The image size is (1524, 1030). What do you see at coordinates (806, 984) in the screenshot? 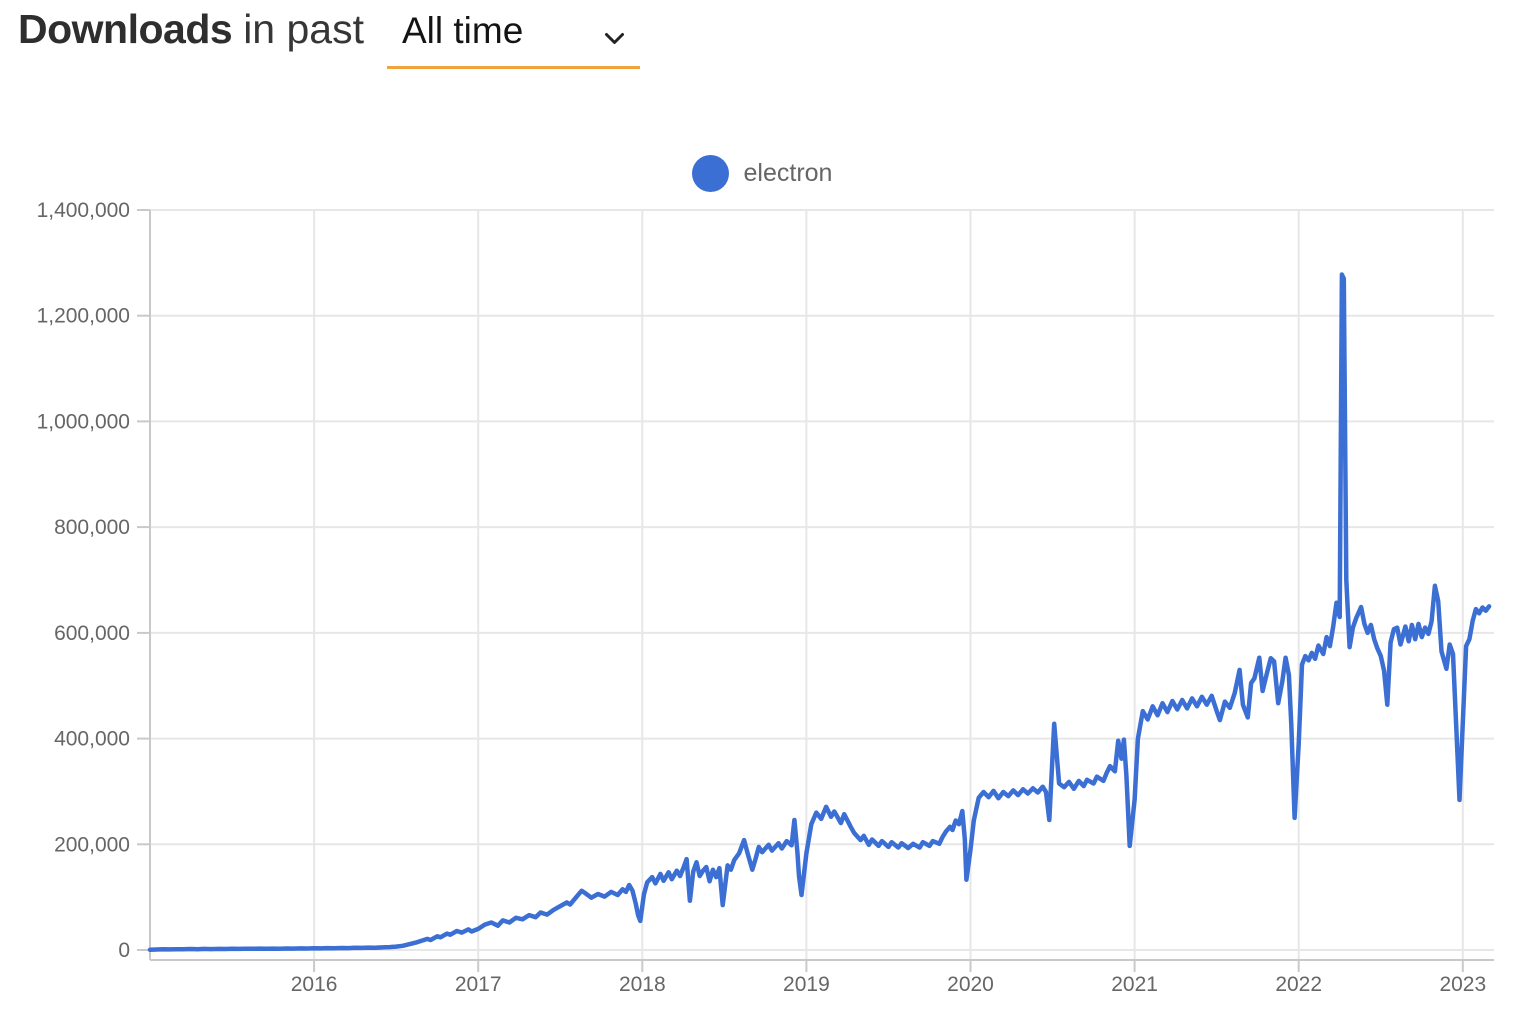
I see `svg-text: 2019` at bounding box center [806, 984].